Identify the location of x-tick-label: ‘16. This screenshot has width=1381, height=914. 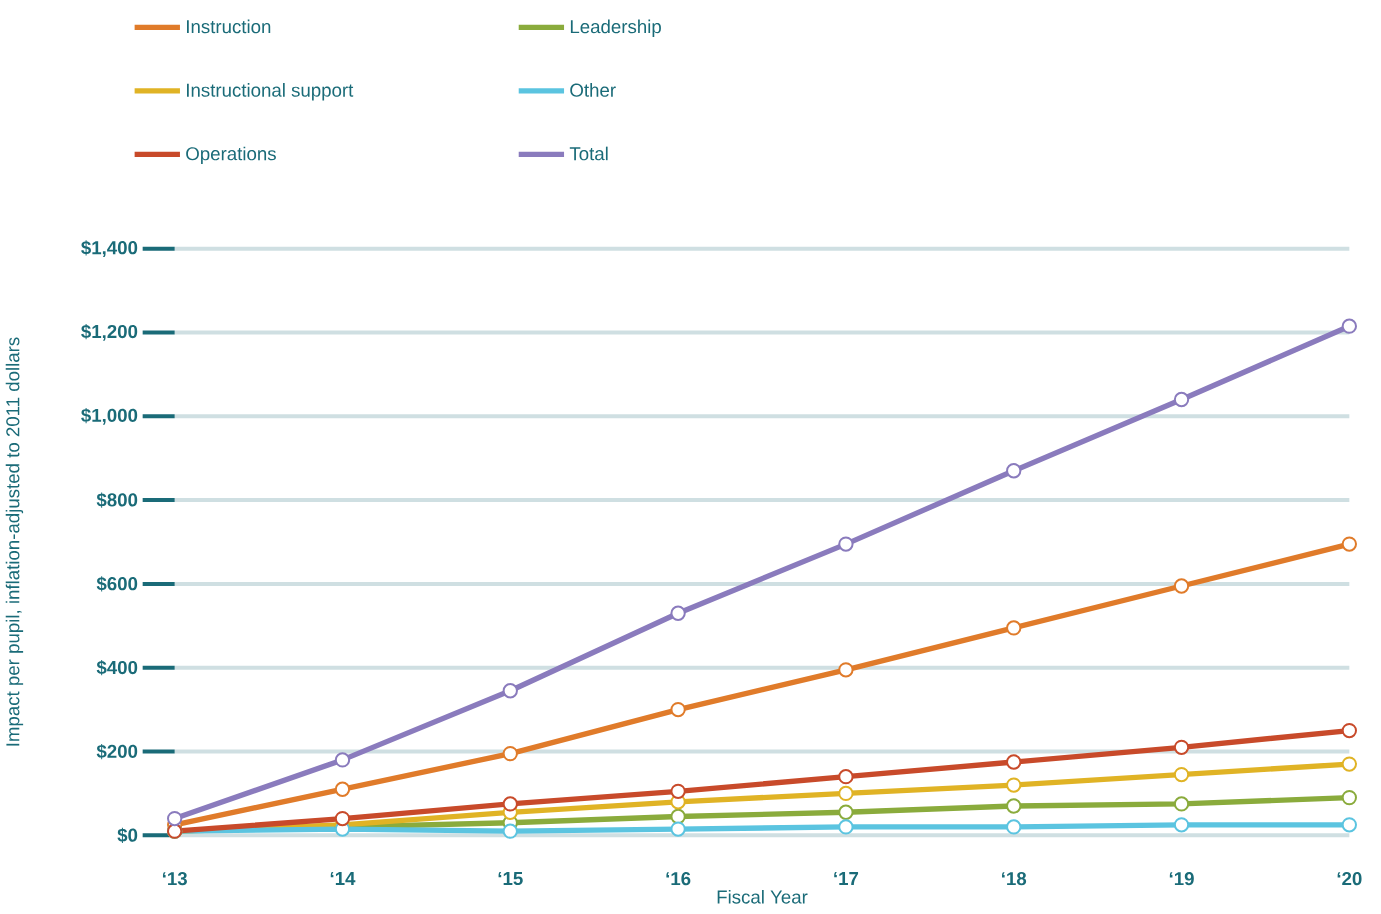
(678, 879).